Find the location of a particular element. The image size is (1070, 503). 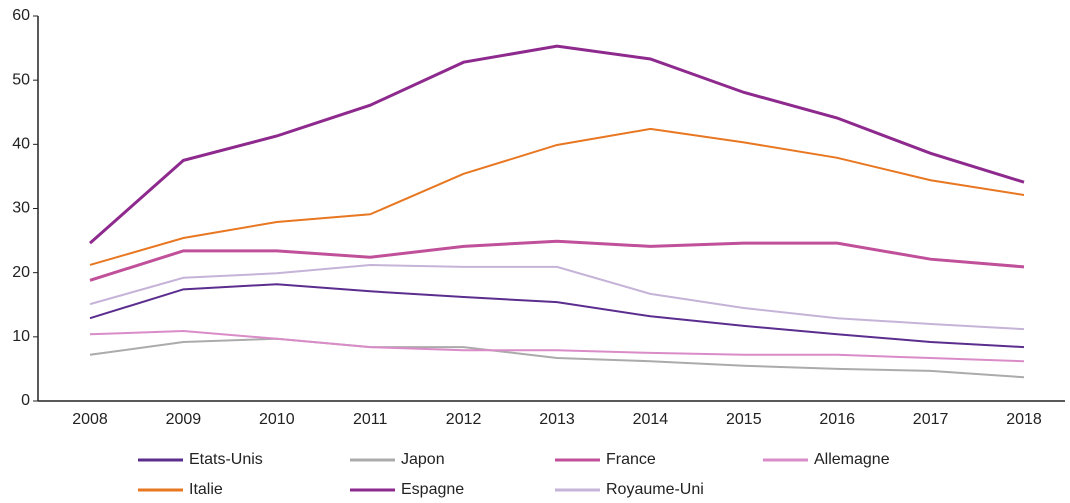

y-tick-label: 40 is located at coordinates (21, 144).